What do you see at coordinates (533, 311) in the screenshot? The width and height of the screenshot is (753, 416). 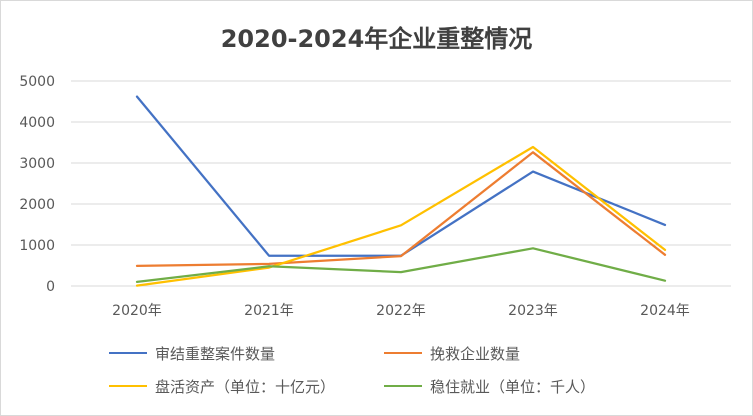 I see `x-tick-label: 2023年` at bounding box center [533, 311].